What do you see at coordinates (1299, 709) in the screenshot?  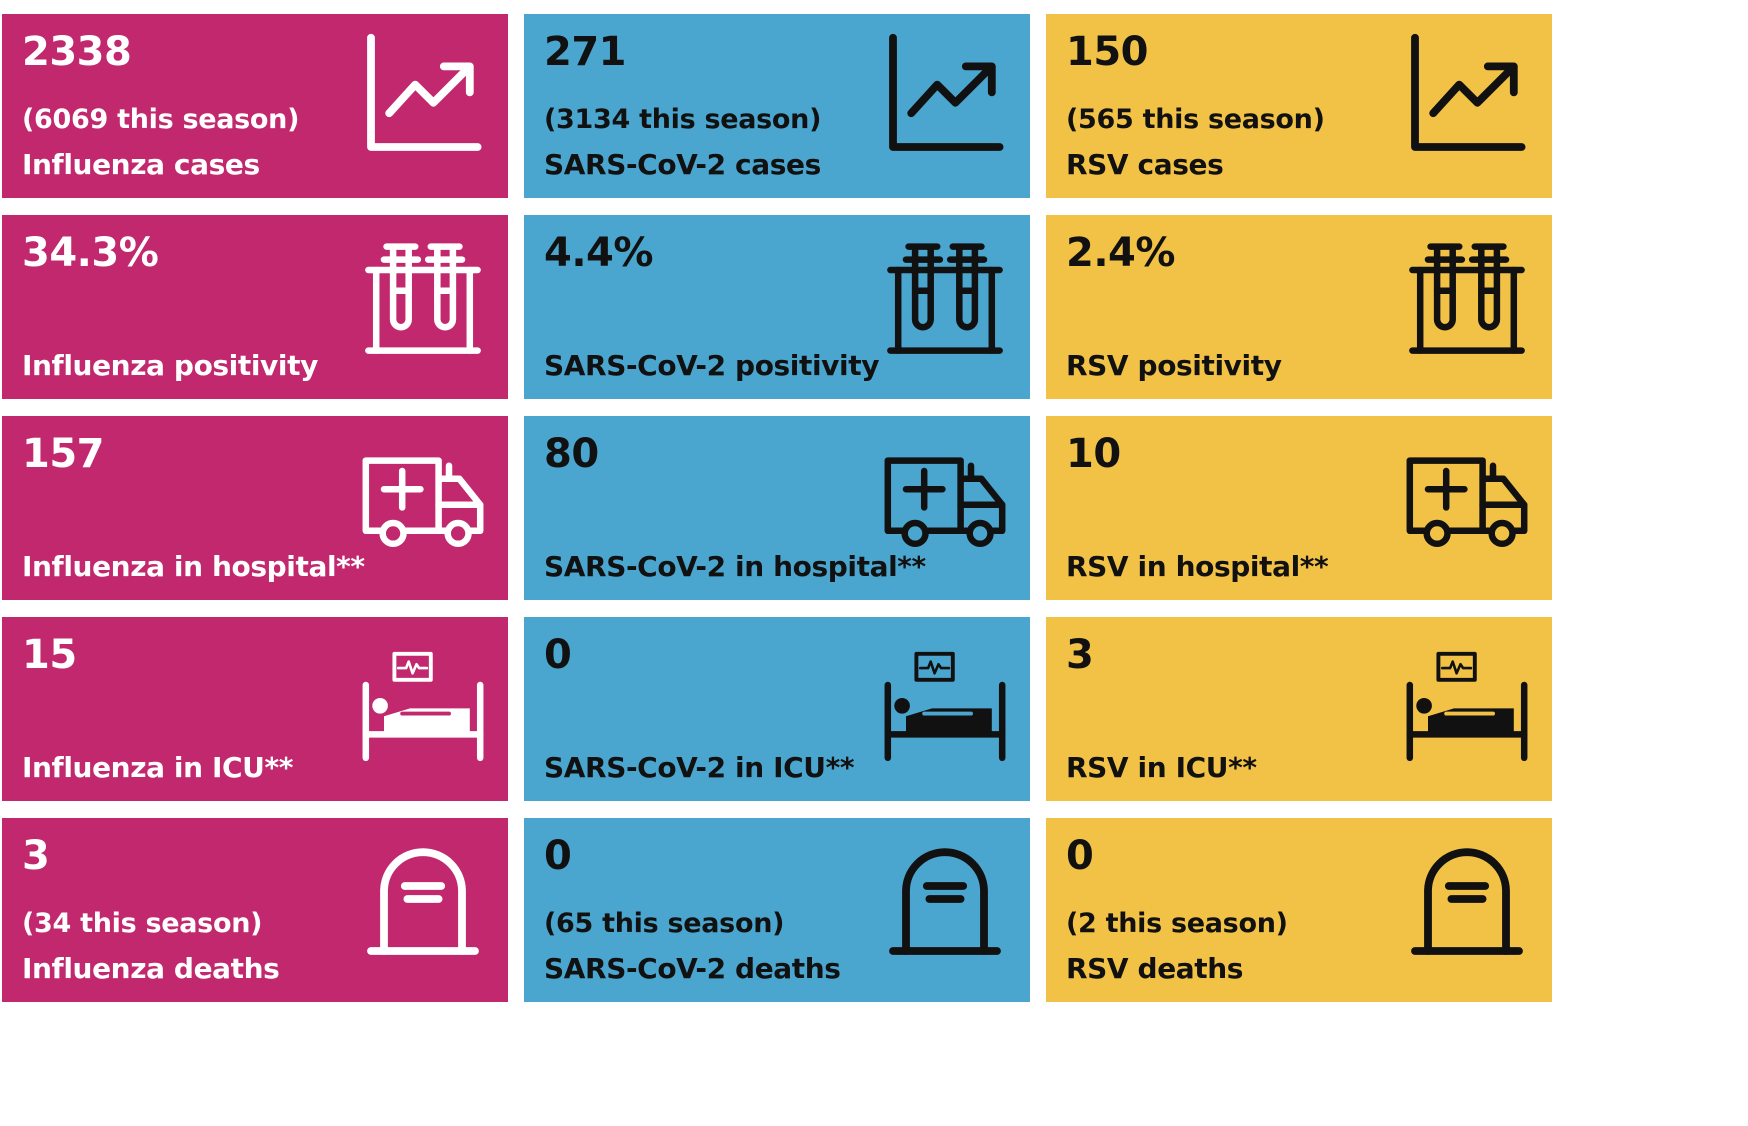 I see `rsv-tile-row-4: 3 RSV in ICU**` at bounding box center [1299, 709].